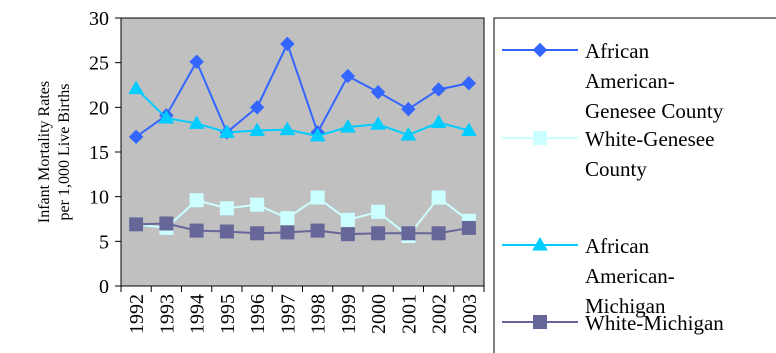 The image size is (776, 353). Describe the element at coordinates (99, 108) in the screenshot. I see `y-tick-label: 20` at that location.